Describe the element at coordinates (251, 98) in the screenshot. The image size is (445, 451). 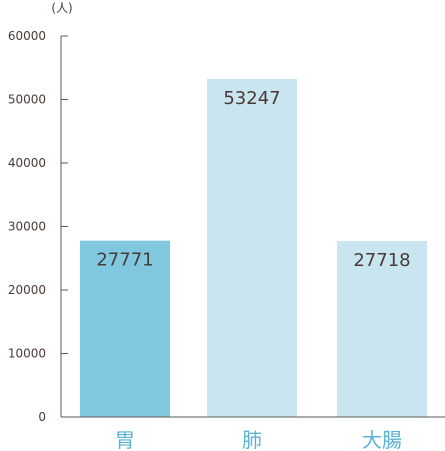
I see `bar-value-label: 53247` at that location.